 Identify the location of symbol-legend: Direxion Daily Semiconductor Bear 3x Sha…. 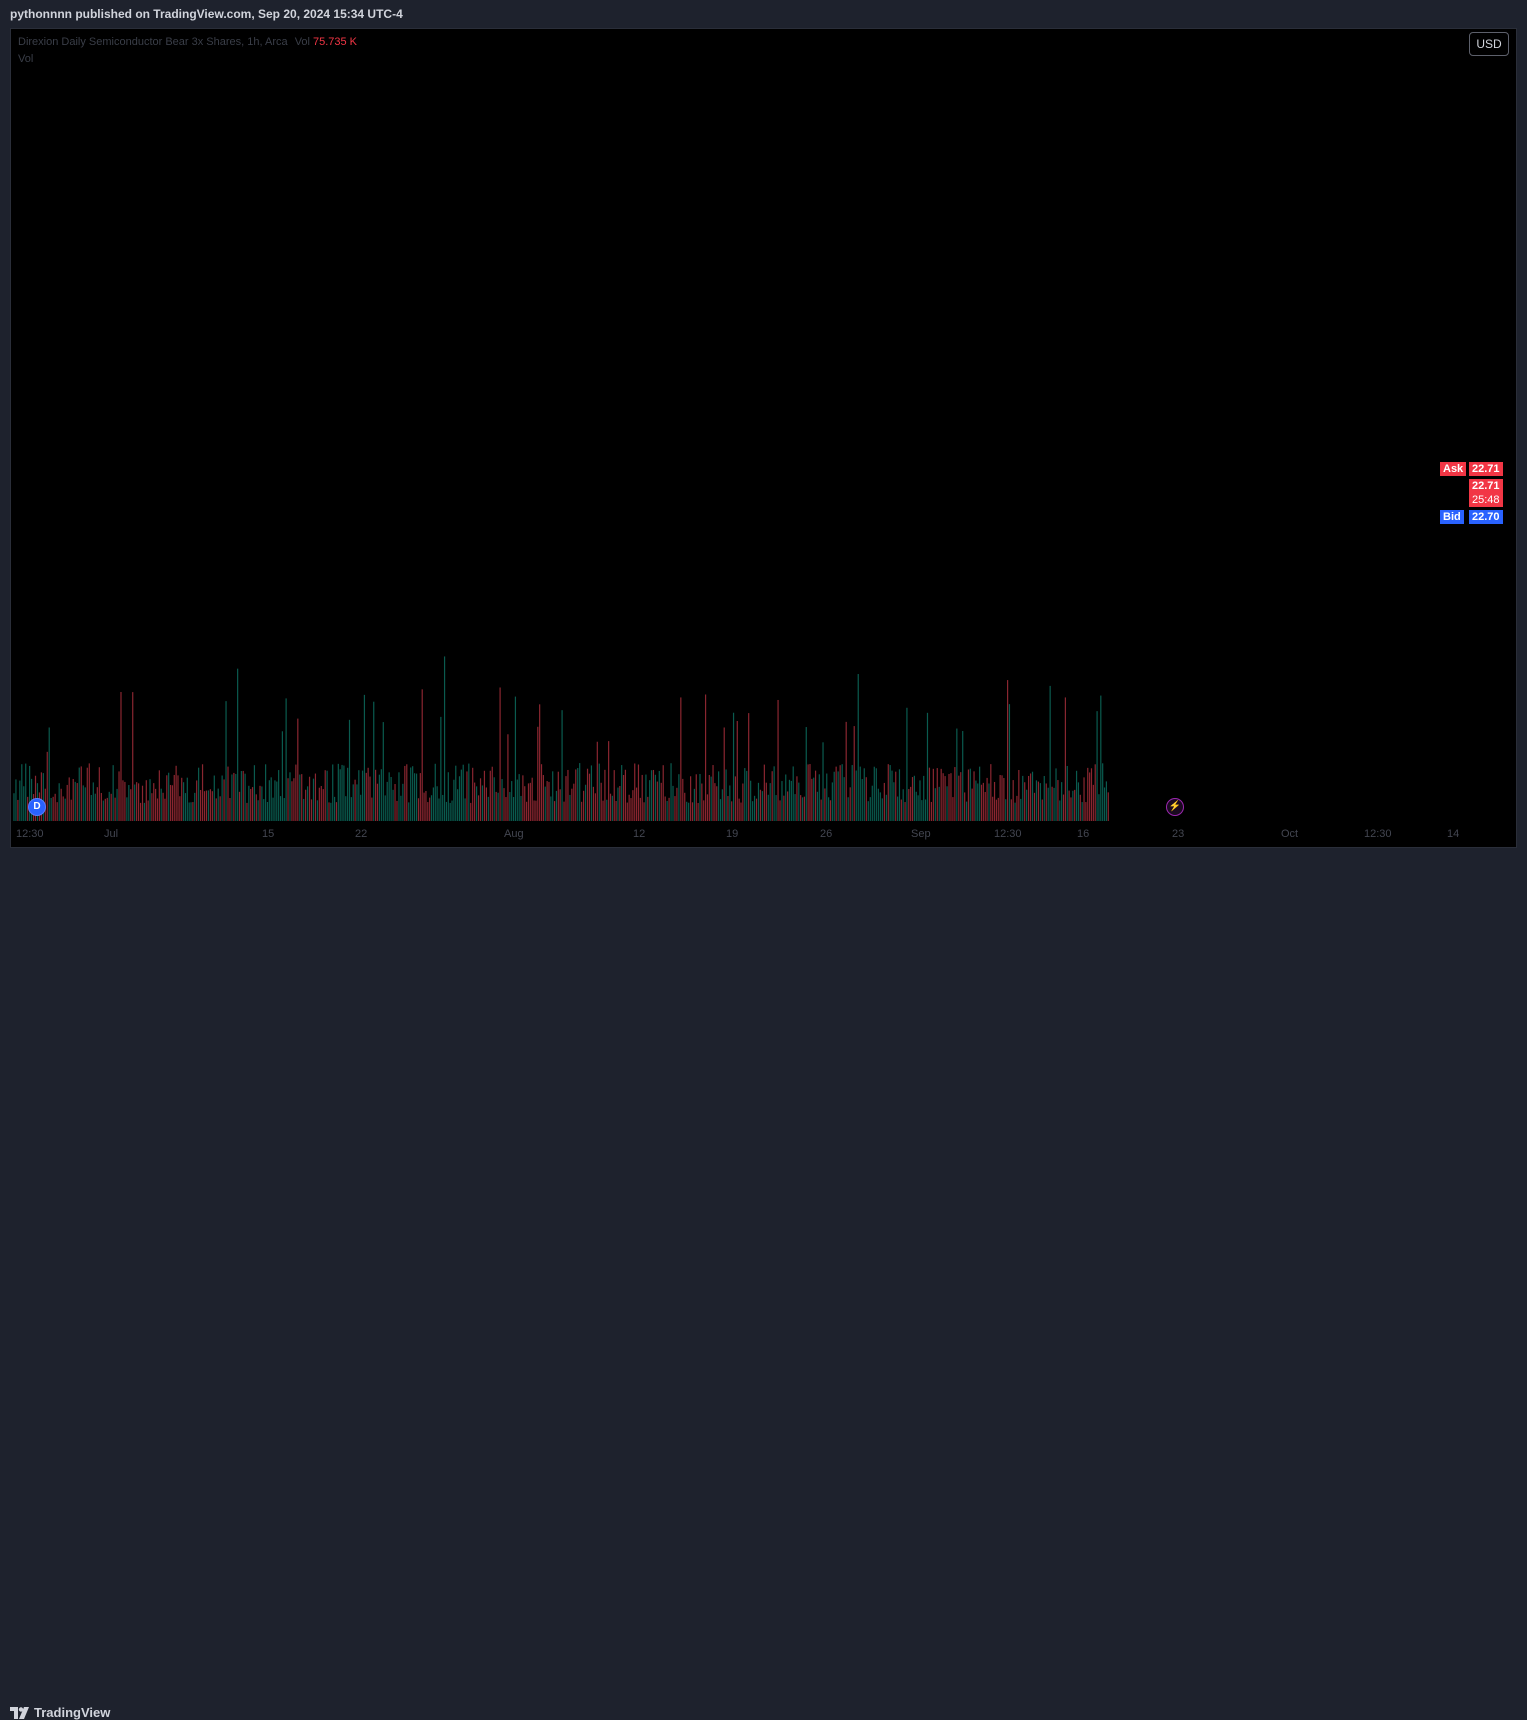
(187, 42).